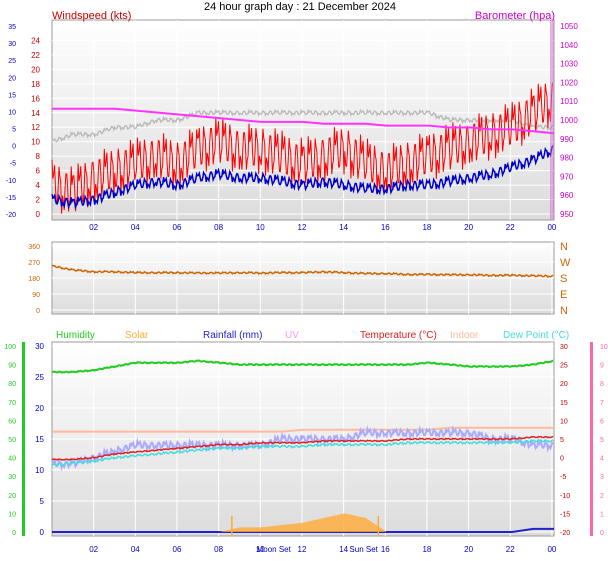 This screenshot has width=608, height=561. What do you see at coordinates (11, 198) in the screenshot?
I see `secondary-tick-label: -15` at bounding box center [11, 198].